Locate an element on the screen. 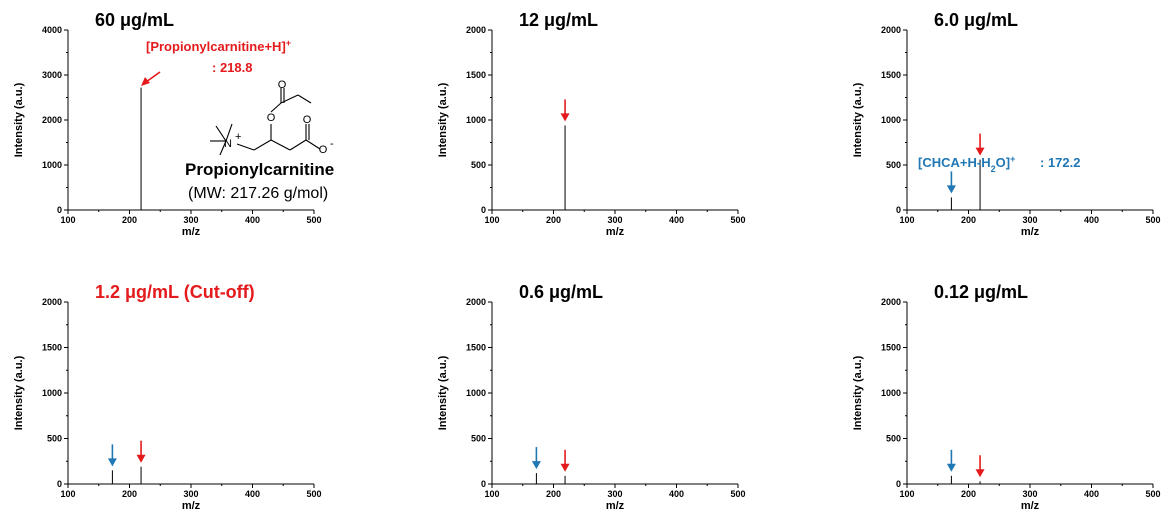 Image resolution: width=1167 pixels, height=516 pixels. red-diagonal-arrow is located at coordinates (151, 78).